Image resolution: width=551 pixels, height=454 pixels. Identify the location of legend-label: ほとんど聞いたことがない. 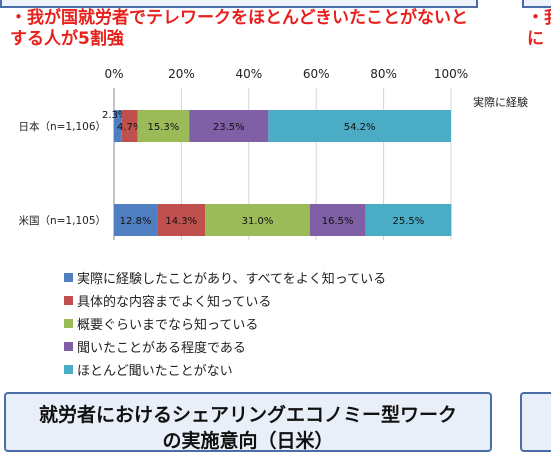
(155, 371).